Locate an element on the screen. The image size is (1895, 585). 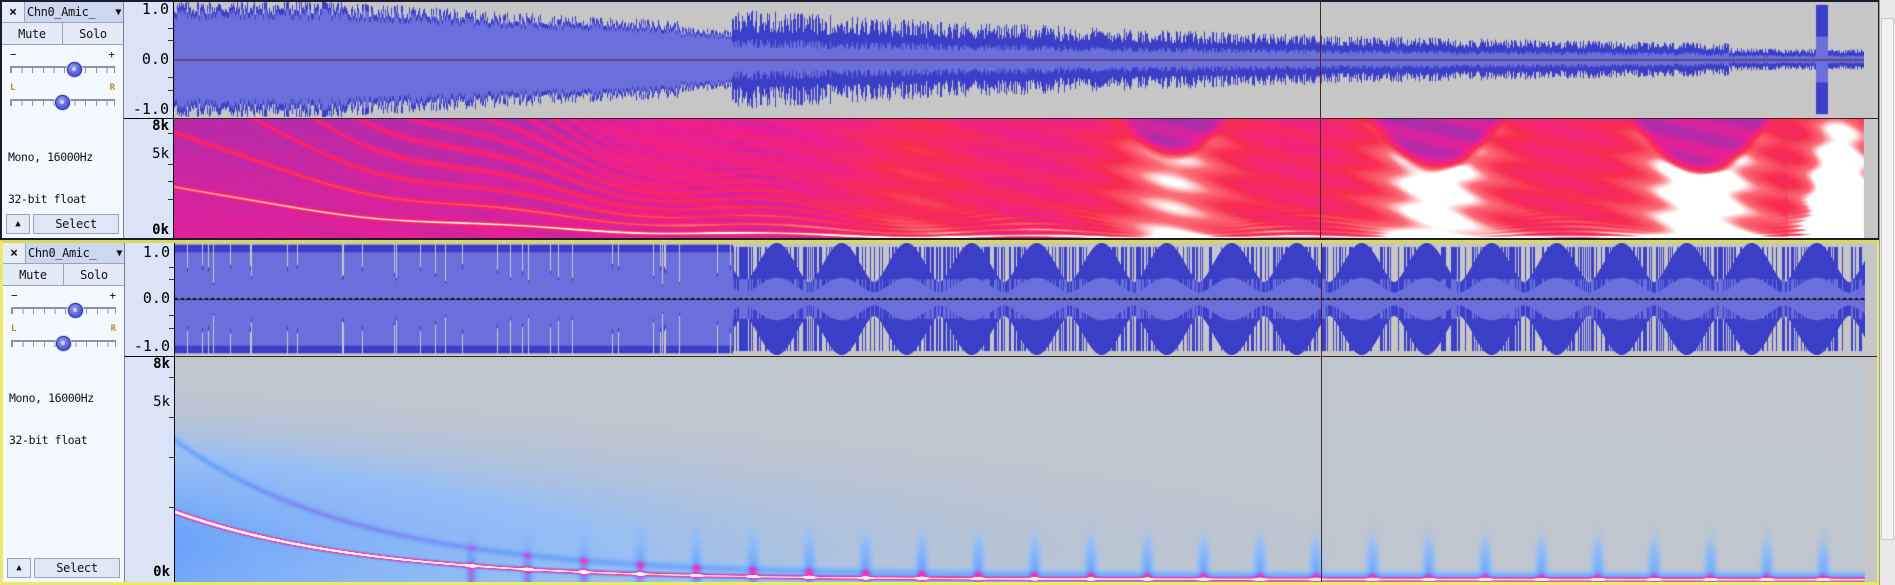
track-1-gain-slider: − + is located at coordinates (62, 61).